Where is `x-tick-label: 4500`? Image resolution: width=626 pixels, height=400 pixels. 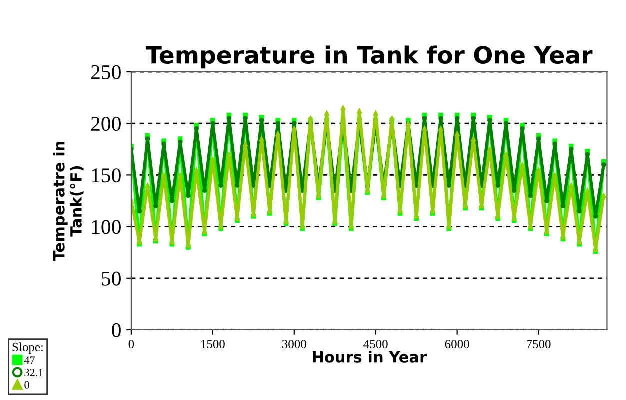
x-tick-label: 4500 is located at coordinates (376, 344).